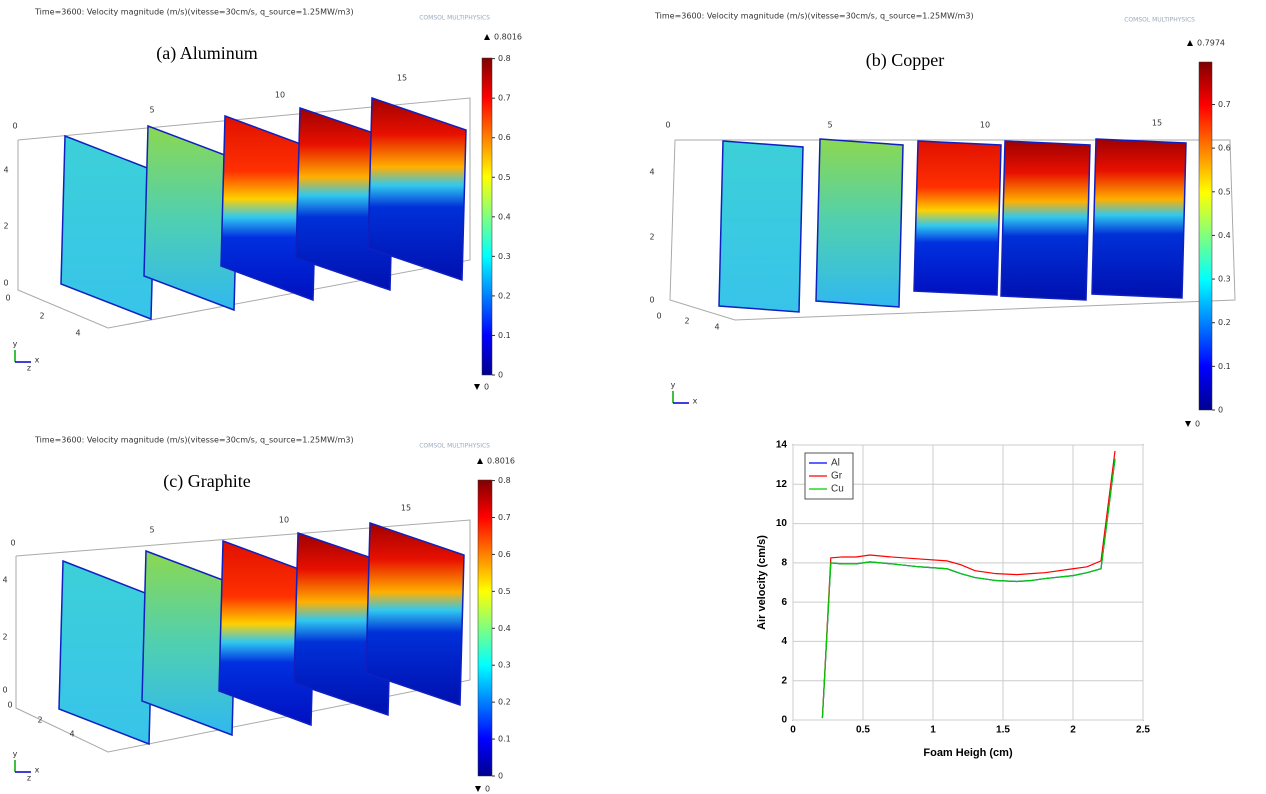 The image size is (1266, 794). I want to click on panel-label: (c) Graphite, so click(206, 481).